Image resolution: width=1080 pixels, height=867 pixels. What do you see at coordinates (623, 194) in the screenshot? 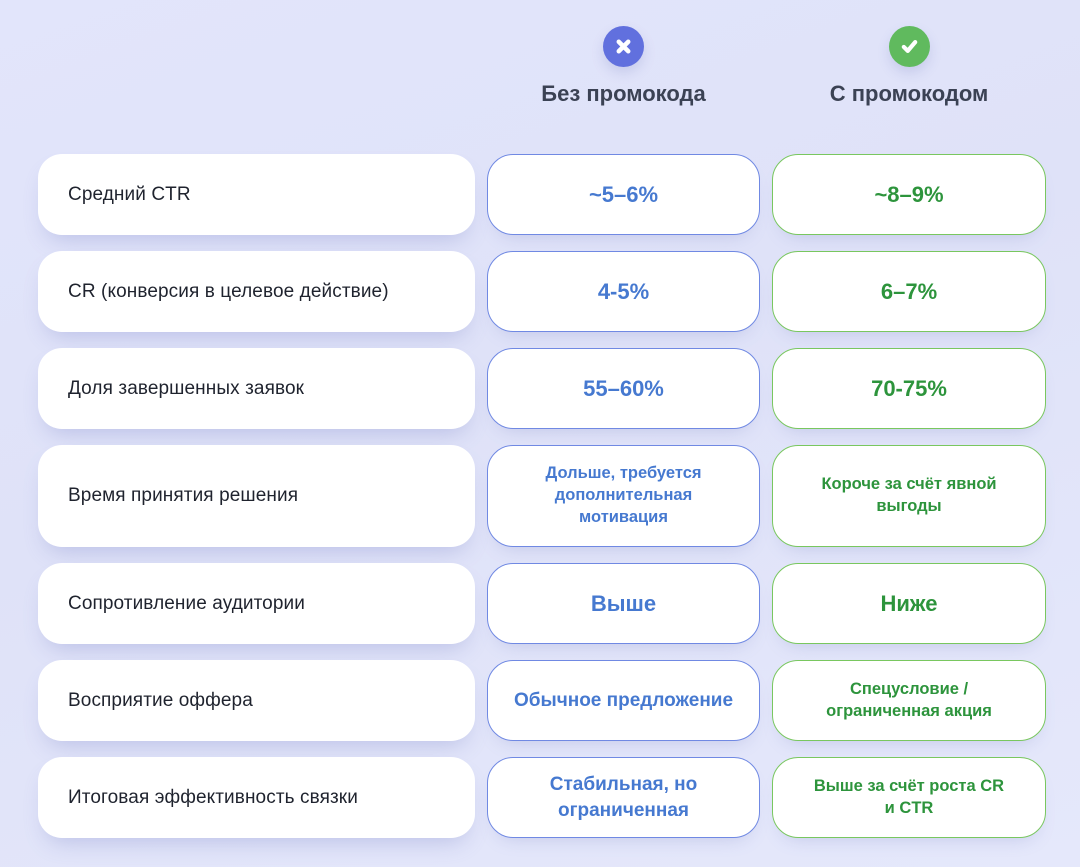
I see `value-without-avg-ctr: ~5–6%` at bounding box center [623, 194].